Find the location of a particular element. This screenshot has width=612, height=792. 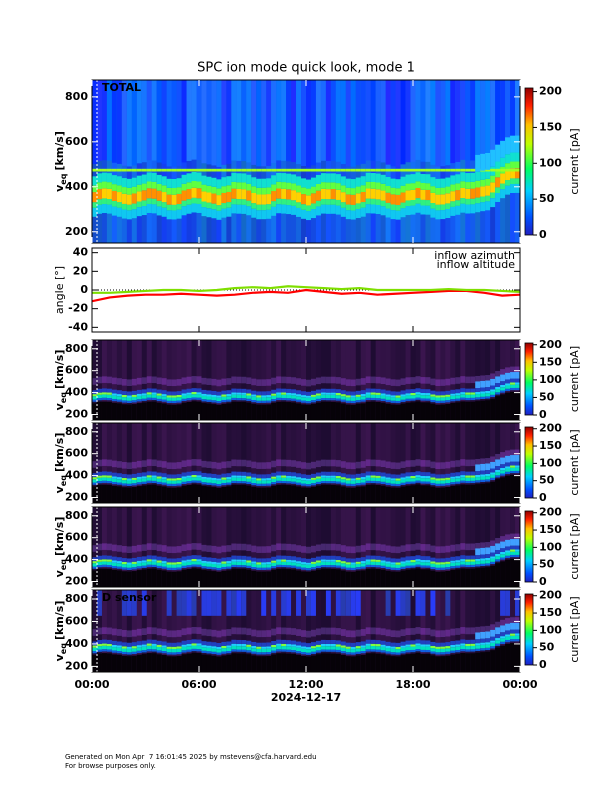

colorbar-tick-label: 0 is located at coordinates (543, 414).